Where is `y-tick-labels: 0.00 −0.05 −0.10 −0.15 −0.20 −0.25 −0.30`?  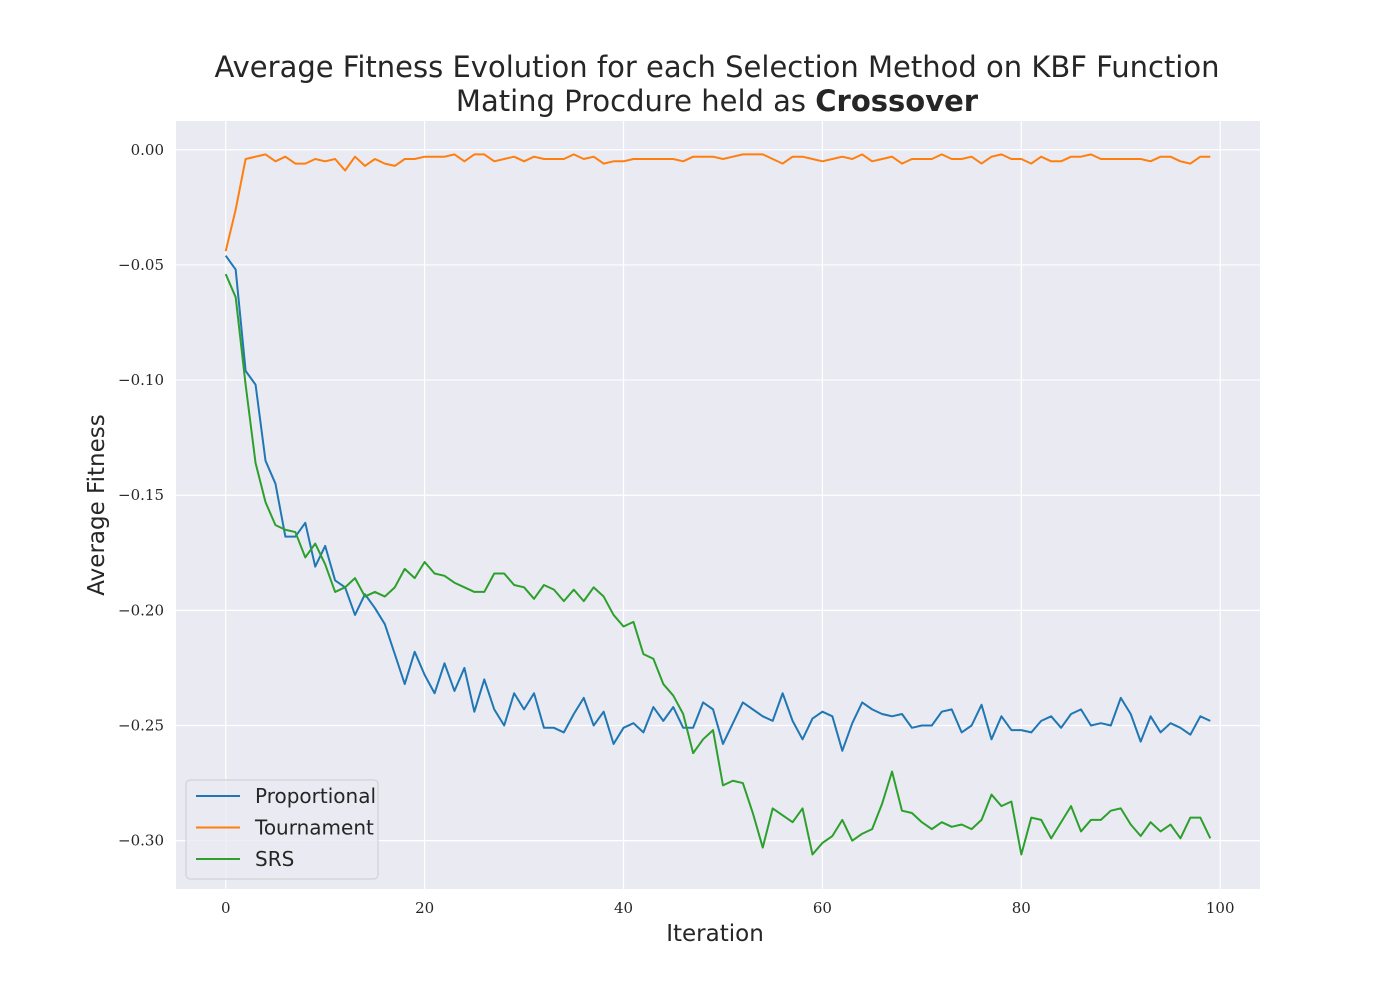 y-tick-labels: 0.00 −0.05 −0.10 −0.15 −0.20 −0.25 −0.30 is located at coordinates (141, 495).